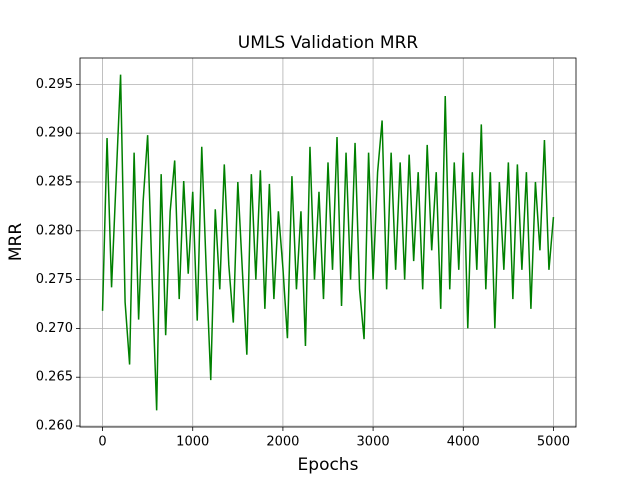  Describe the element at coordinates (463, 442) in the screenshot. I see `x-tick-label: 4000` at that location.